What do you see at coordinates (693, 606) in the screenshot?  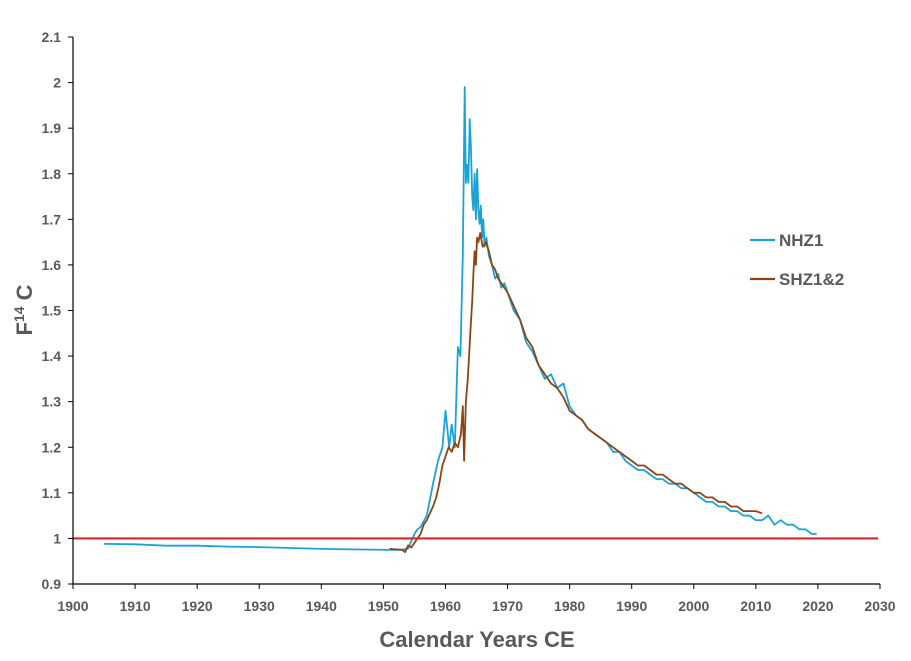 I see `x-tick-label: 2000` at bounding box center [693, 606].